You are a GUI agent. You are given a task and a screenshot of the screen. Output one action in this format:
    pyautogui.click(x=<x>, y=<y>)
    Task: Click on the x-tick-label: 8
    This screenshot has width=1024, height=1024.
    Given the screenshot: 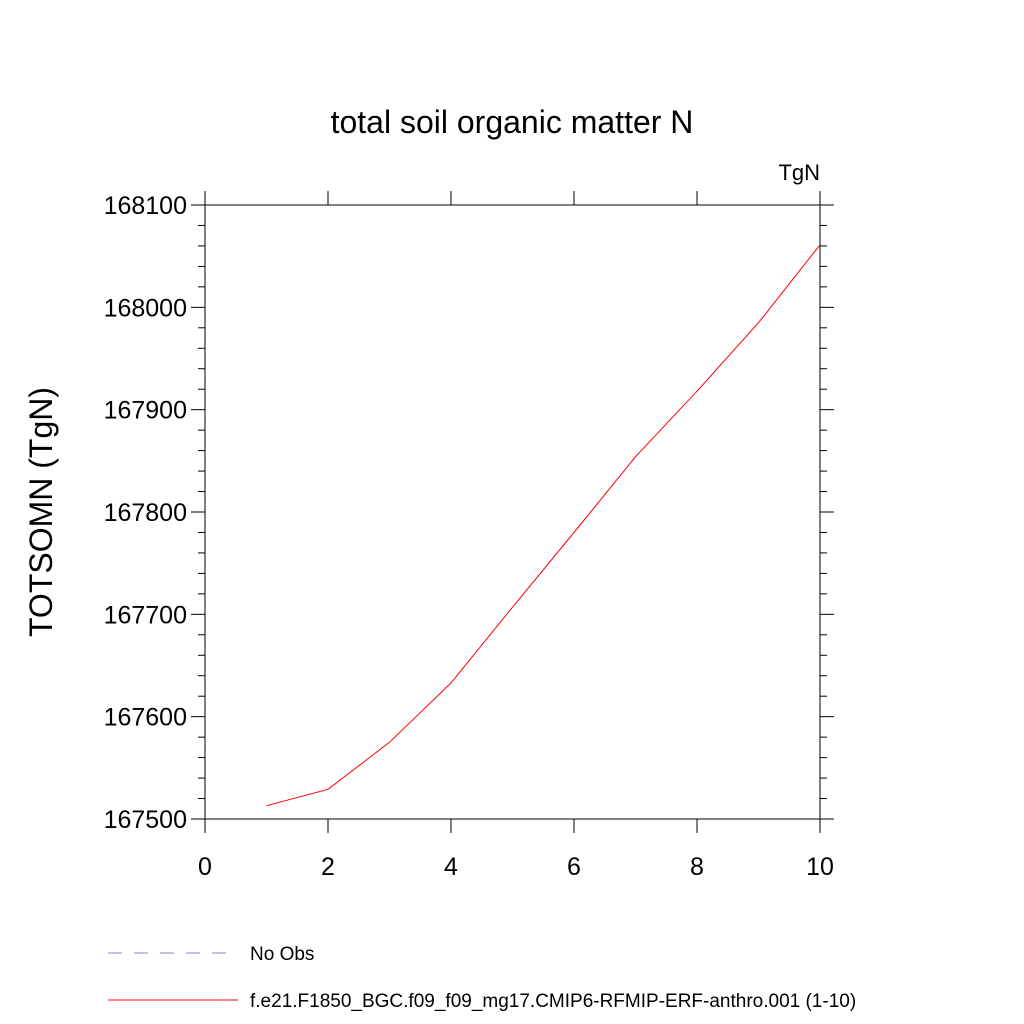 What is the action you would take?
    pyautogui.click(x=697, y=867)
    